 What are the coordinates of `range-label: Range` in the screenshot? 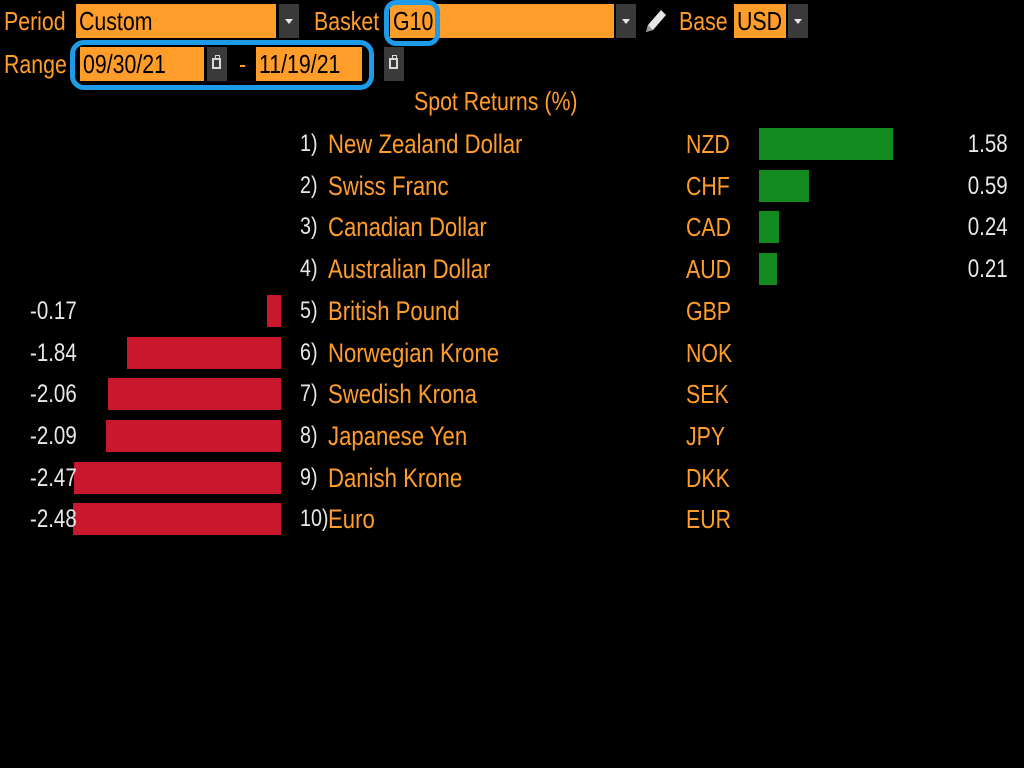 It's located at (35, 64).